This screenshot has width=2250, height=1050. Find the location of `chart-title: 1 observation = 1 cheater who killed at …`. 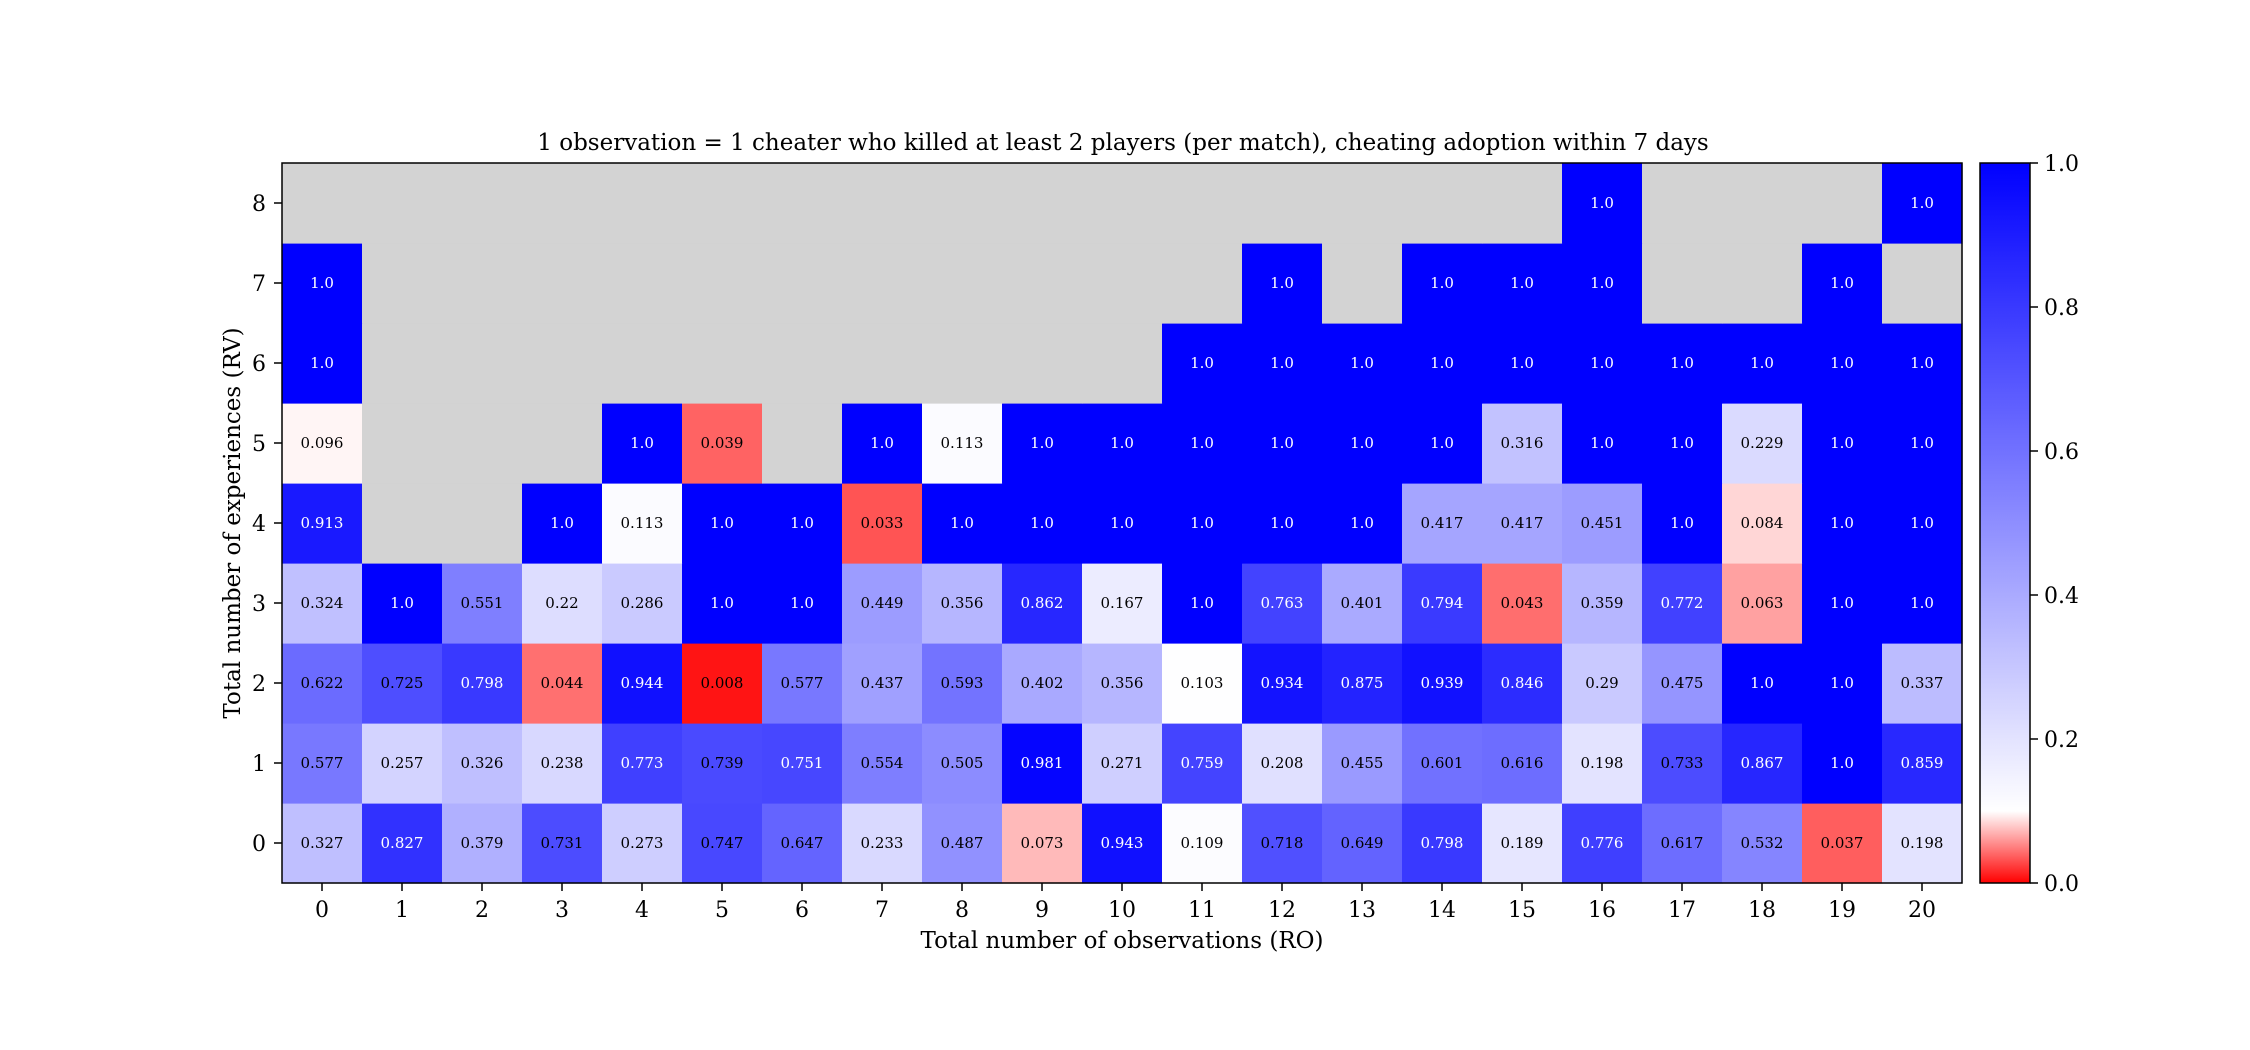

chart-title: 1 observation = 1 cheater who killed at … is located at coordinates (1122, 143).